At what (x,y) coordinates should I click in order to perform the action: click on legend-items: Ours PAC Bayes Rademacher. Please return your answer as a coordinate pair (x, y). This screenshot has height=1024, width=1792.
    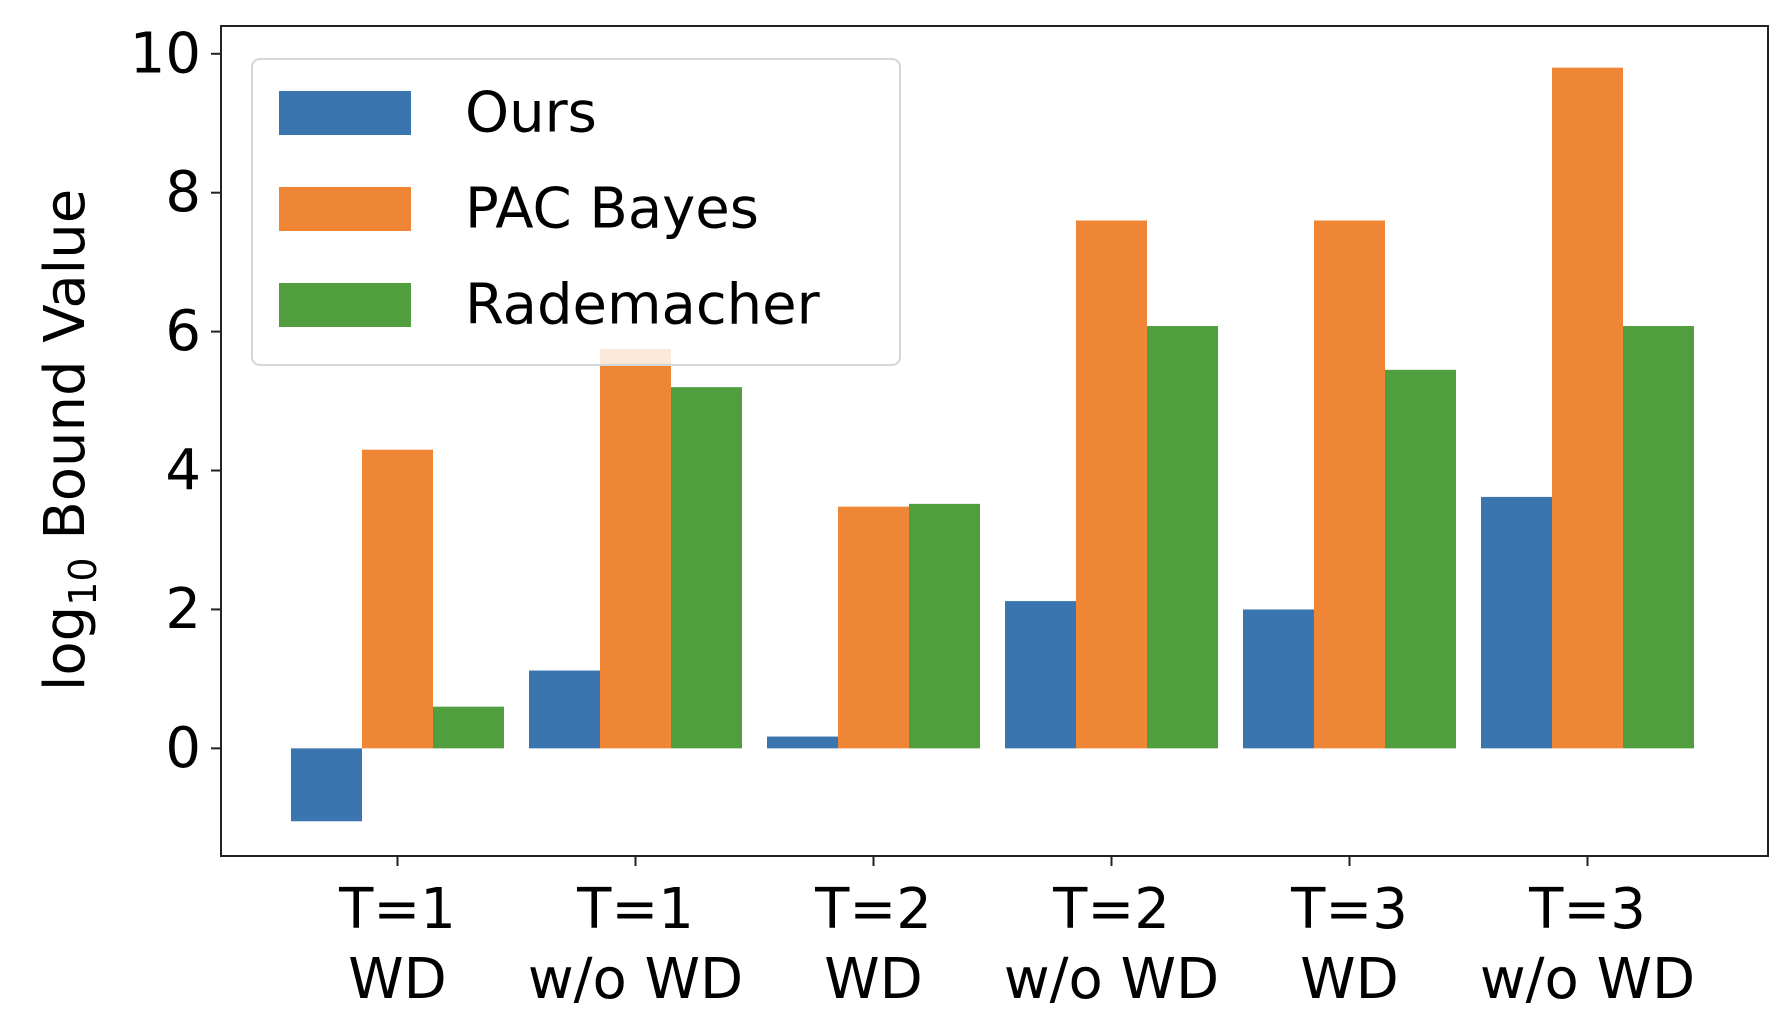
    Looking at the image, I should click on (550, 209).